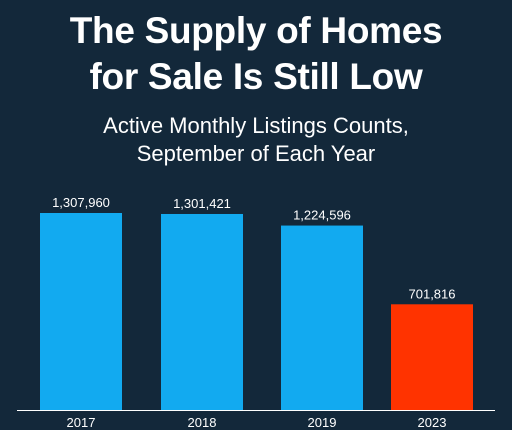 The width and height of the screenshot is (512, 430). Describe the element at coordinates (202, 203) in the screenshot. I see `data-label-2018: 1,301,421` at that location.